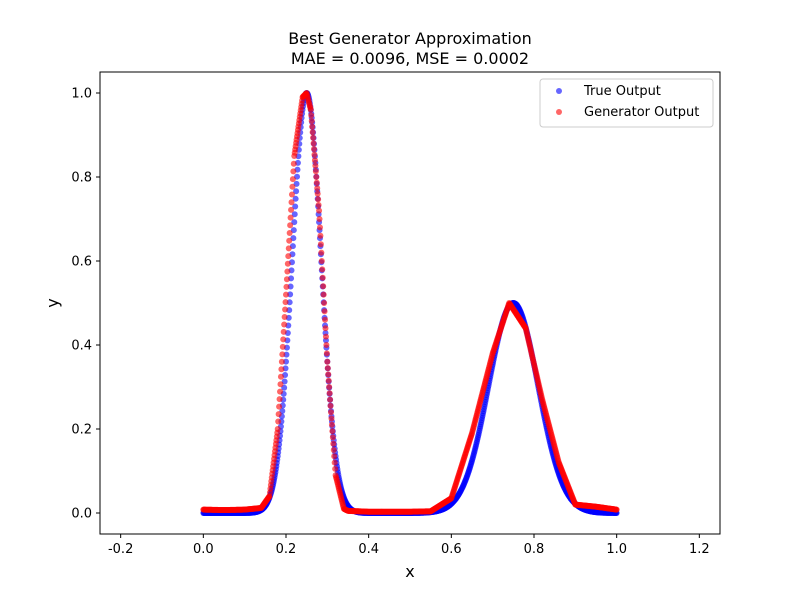 Image resolution: width=800 pixels, height=600 pixels. What do you see at coordinates (81, 430) in the screenshot?
I see `y-tick-label: 0.2` at bounding box center [81, 430].